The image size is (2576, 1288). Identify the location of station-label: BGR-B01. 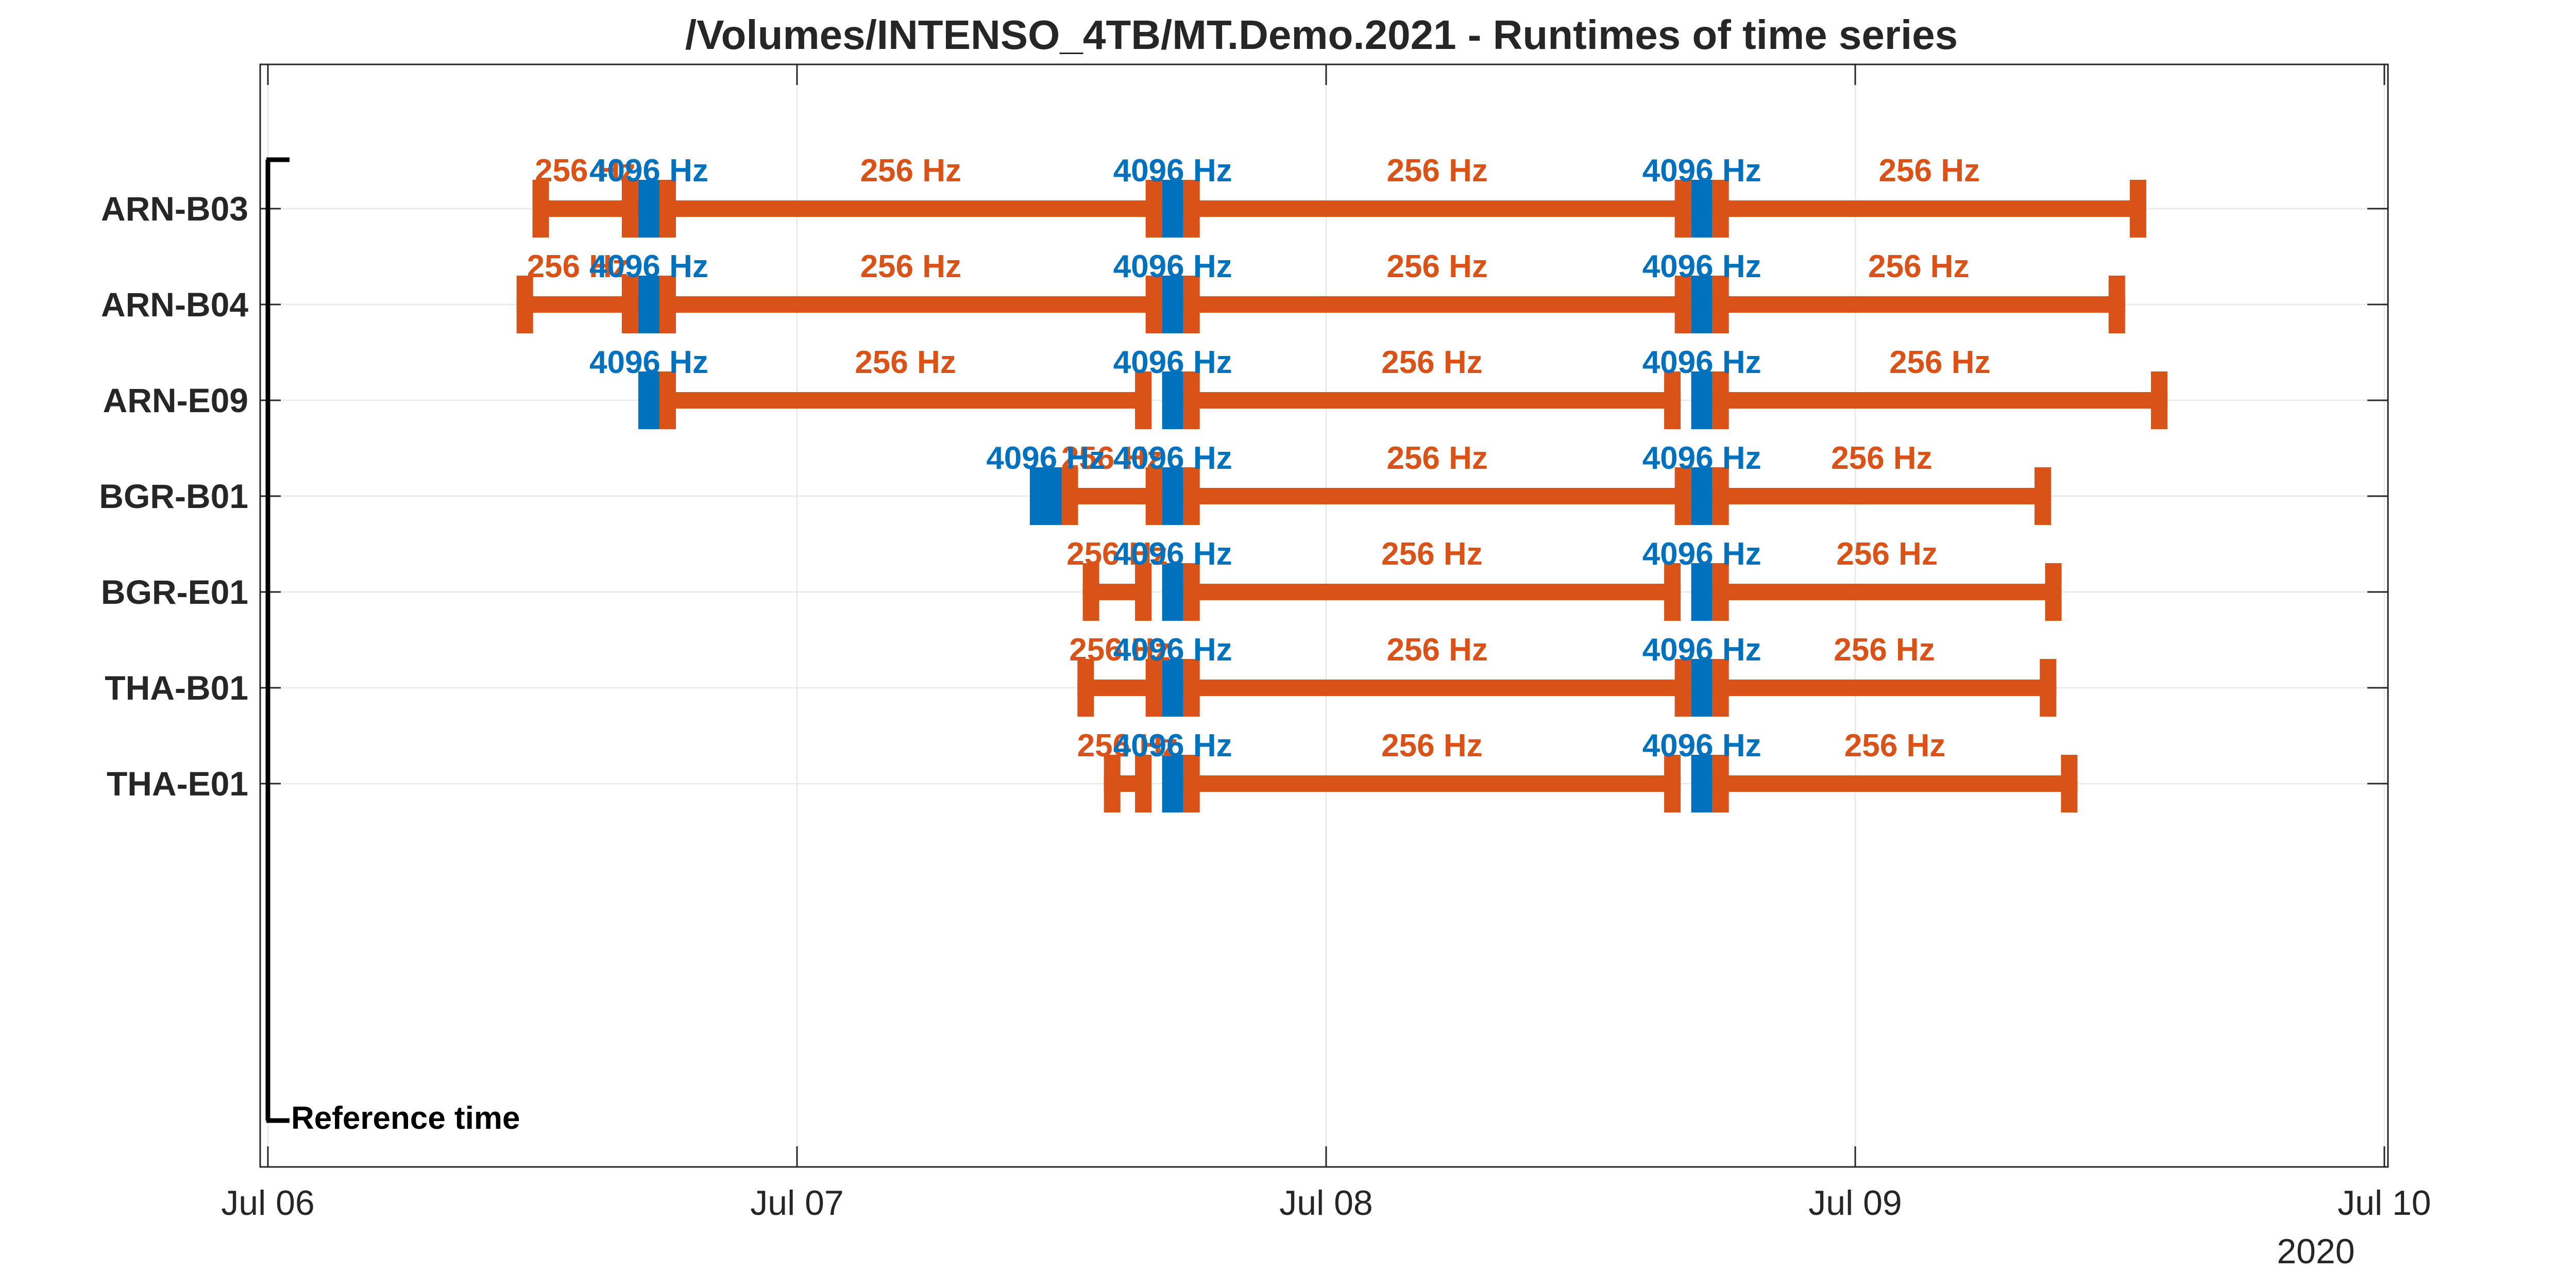
(173, 496).